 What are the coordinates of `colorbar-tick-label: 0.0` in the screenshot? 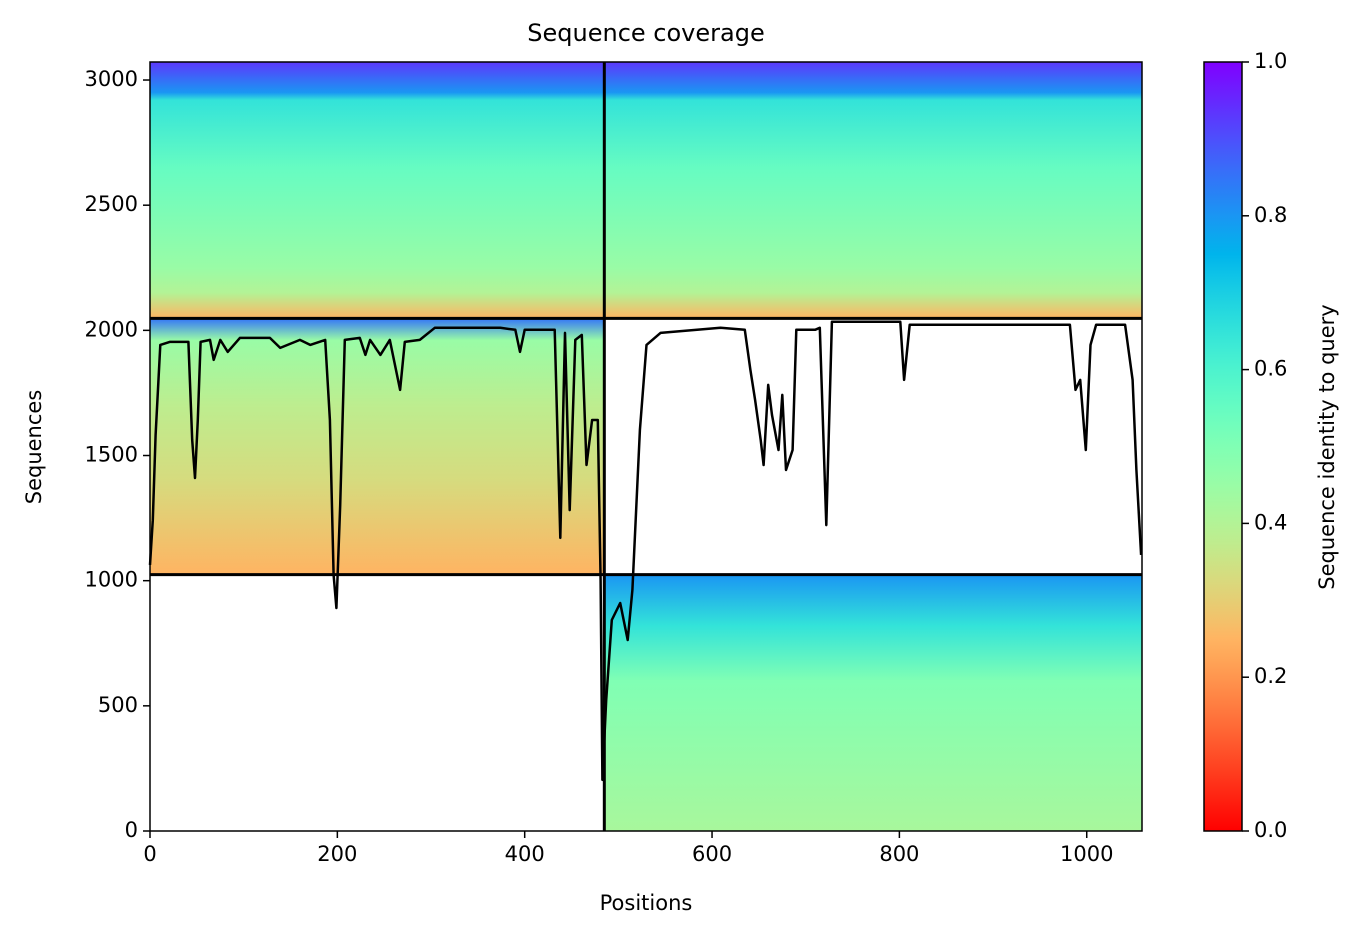 It's located at (1270, 830).